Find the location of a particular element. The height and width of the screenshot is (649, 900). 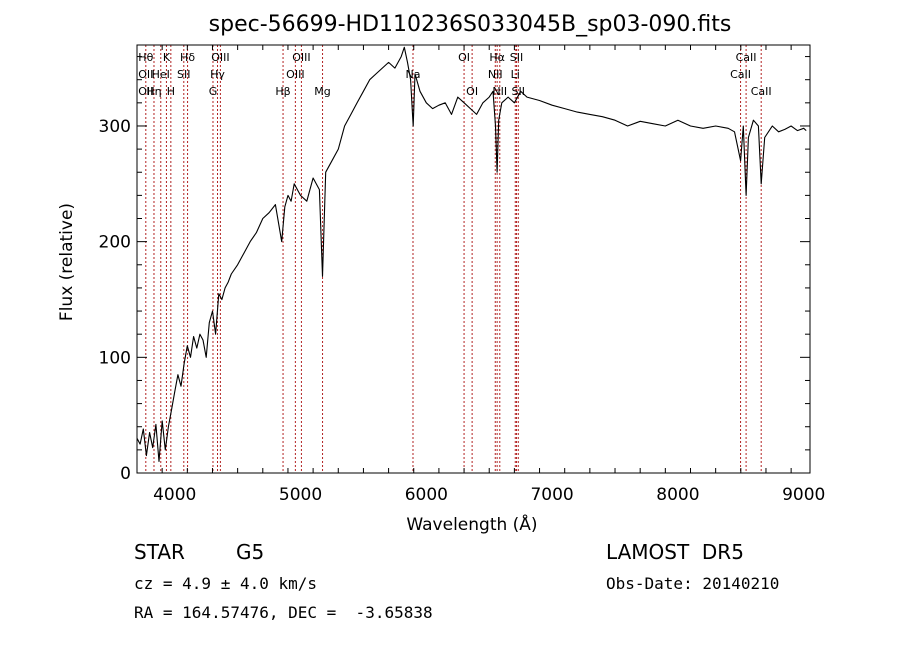

line-label: Hη is located at coordinates (153, 91).